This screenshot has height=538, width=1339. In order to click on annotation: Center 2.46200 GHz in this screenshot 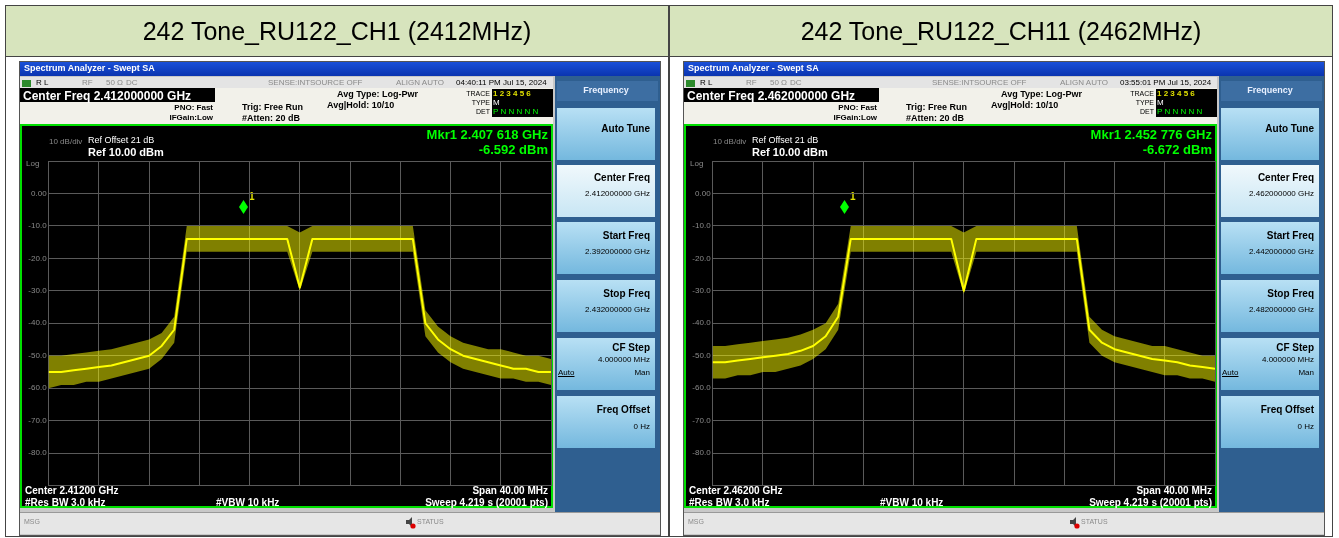, I will do `click(736, 490)`.